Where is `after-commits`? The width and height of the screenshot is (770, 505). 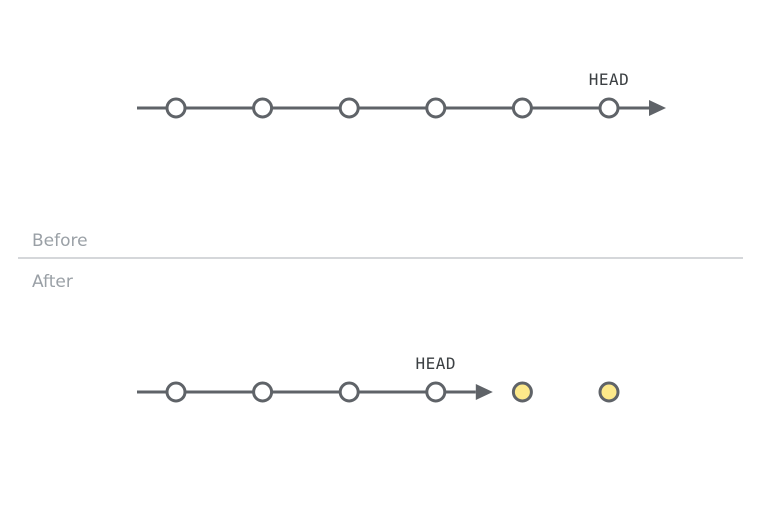
after-commits is located at coordinates (306, 392).